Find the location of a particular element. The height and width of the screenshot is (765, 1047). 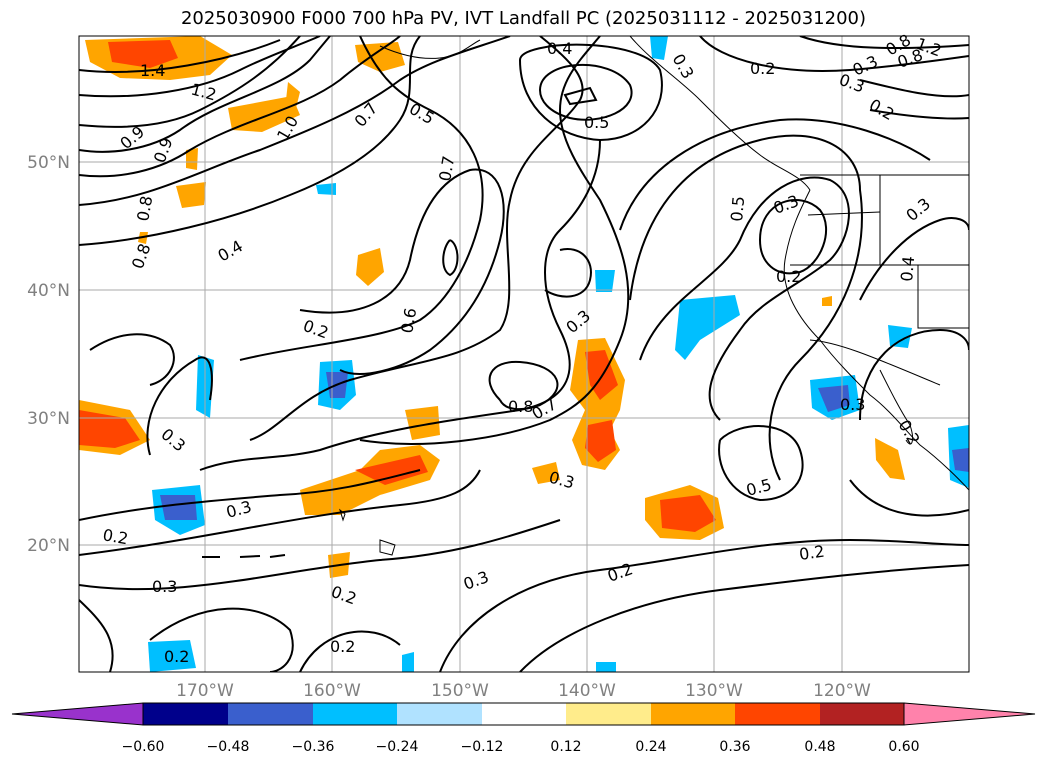

colorbar-tick-label: −0.12 is located at coordinates (482, 747).